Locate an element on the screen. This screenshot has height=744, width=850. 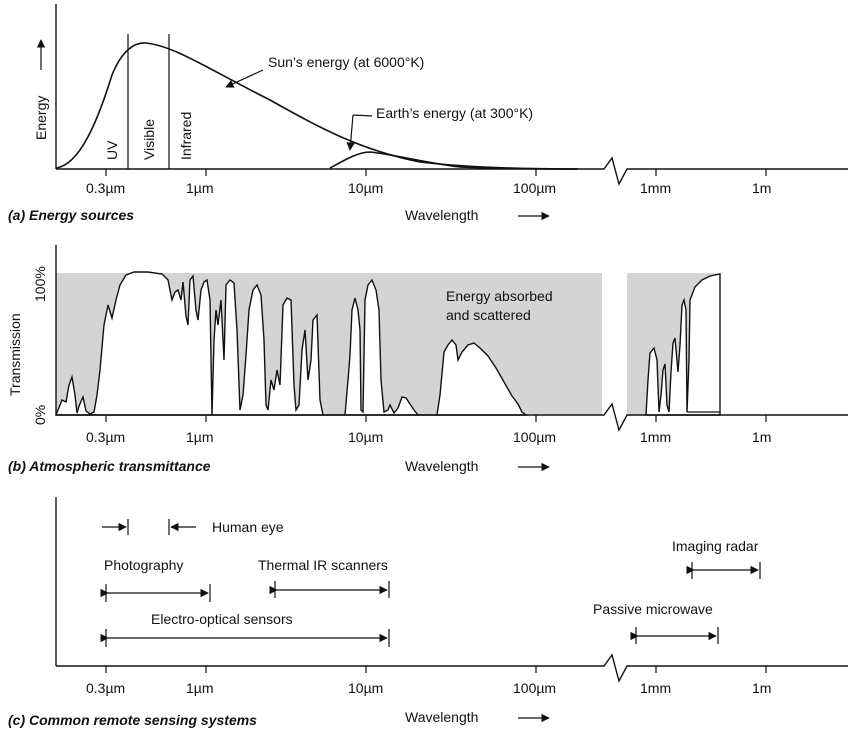
region-infrared: Infrared is located at coordinates (186, 136).